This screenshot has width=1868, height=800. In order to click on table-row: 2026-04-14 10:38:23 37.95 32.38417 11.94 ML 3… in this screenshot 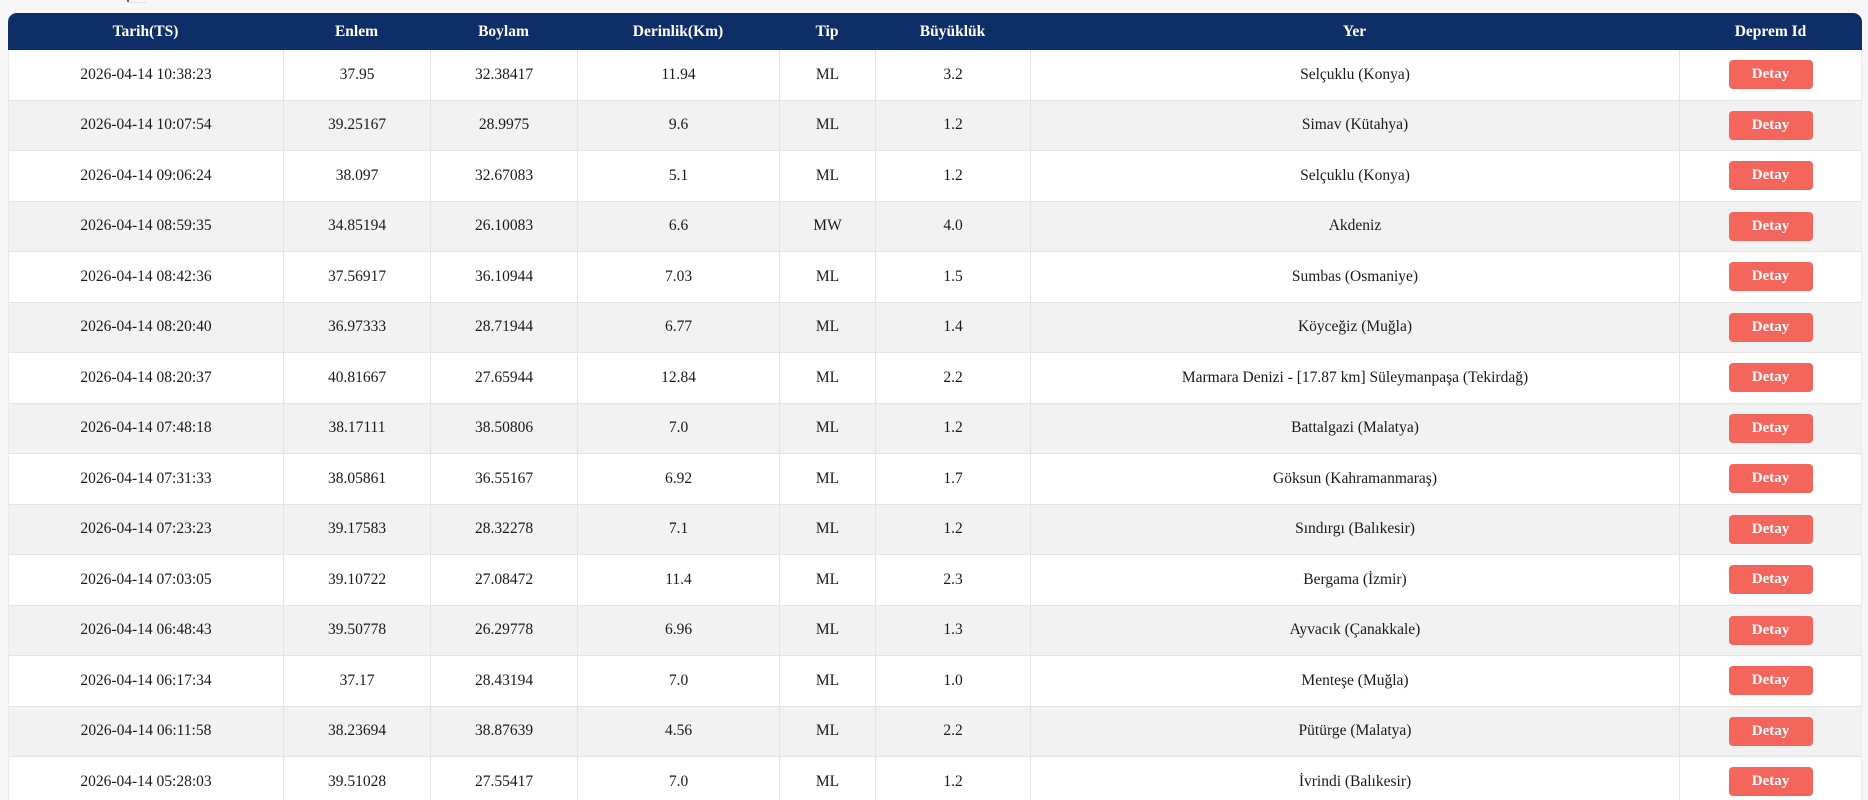, I will do `click(935, 75)`.